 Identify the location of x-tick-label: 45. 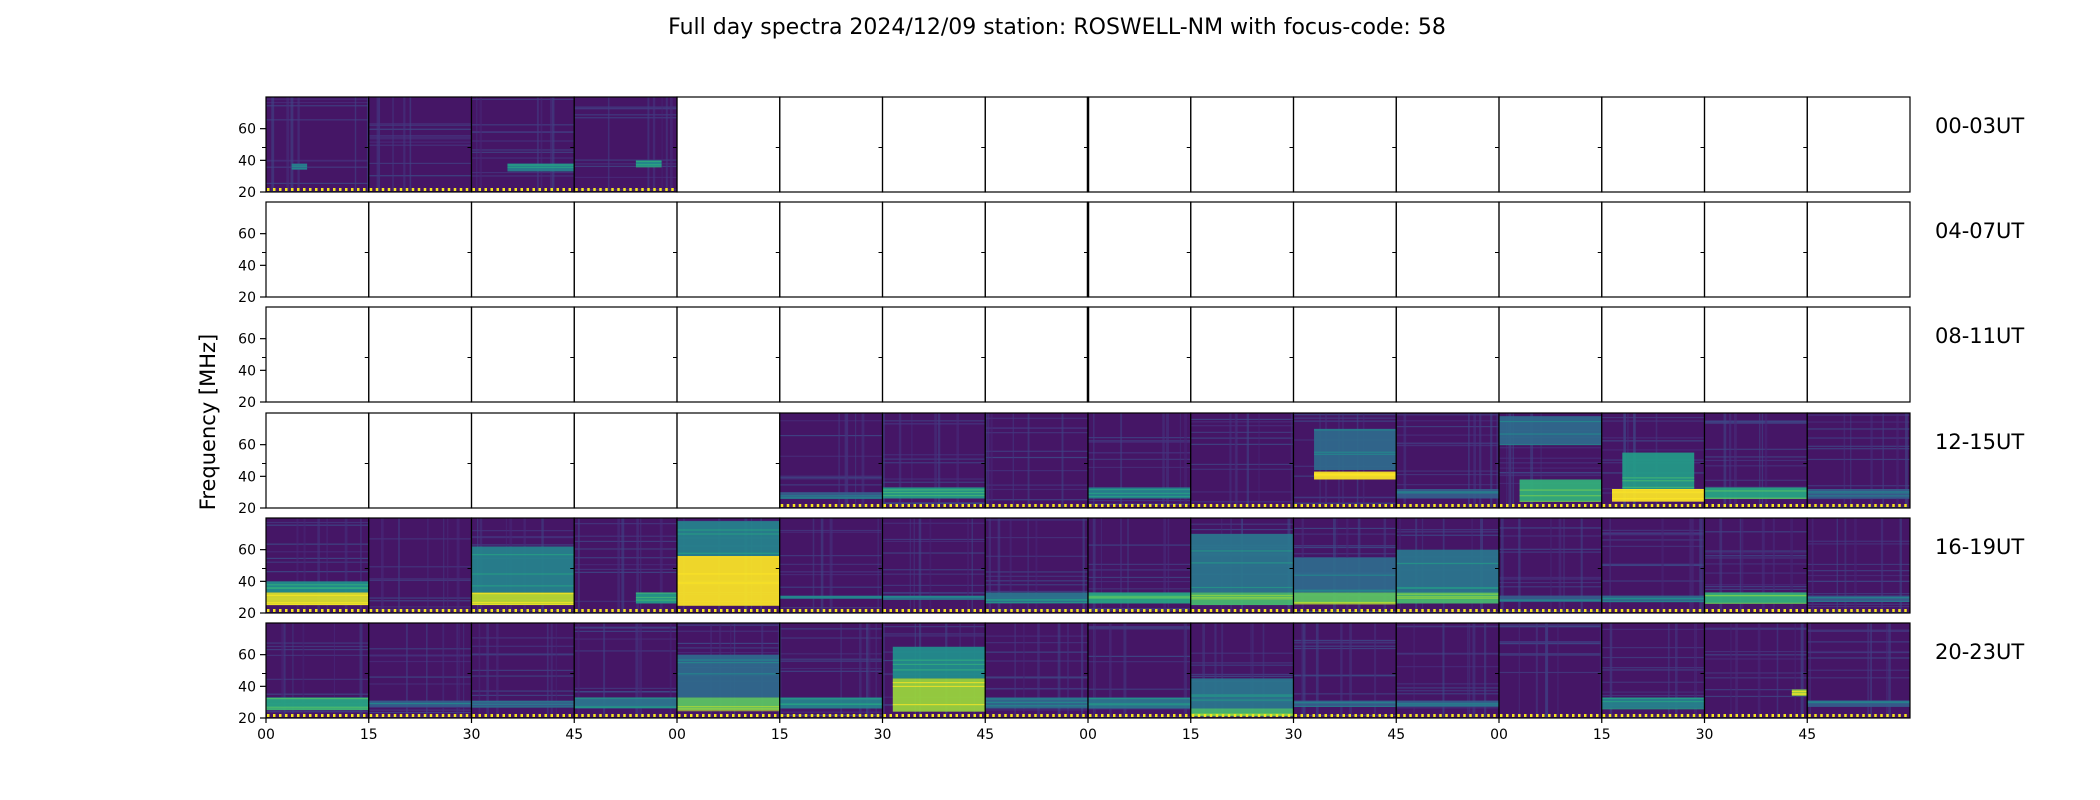
(1396, 735).